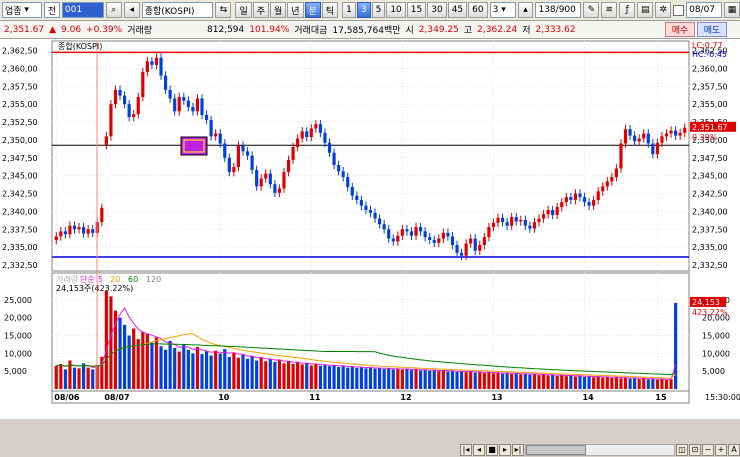  I want to click on step-up-icon: ▴, so click(525, 10).